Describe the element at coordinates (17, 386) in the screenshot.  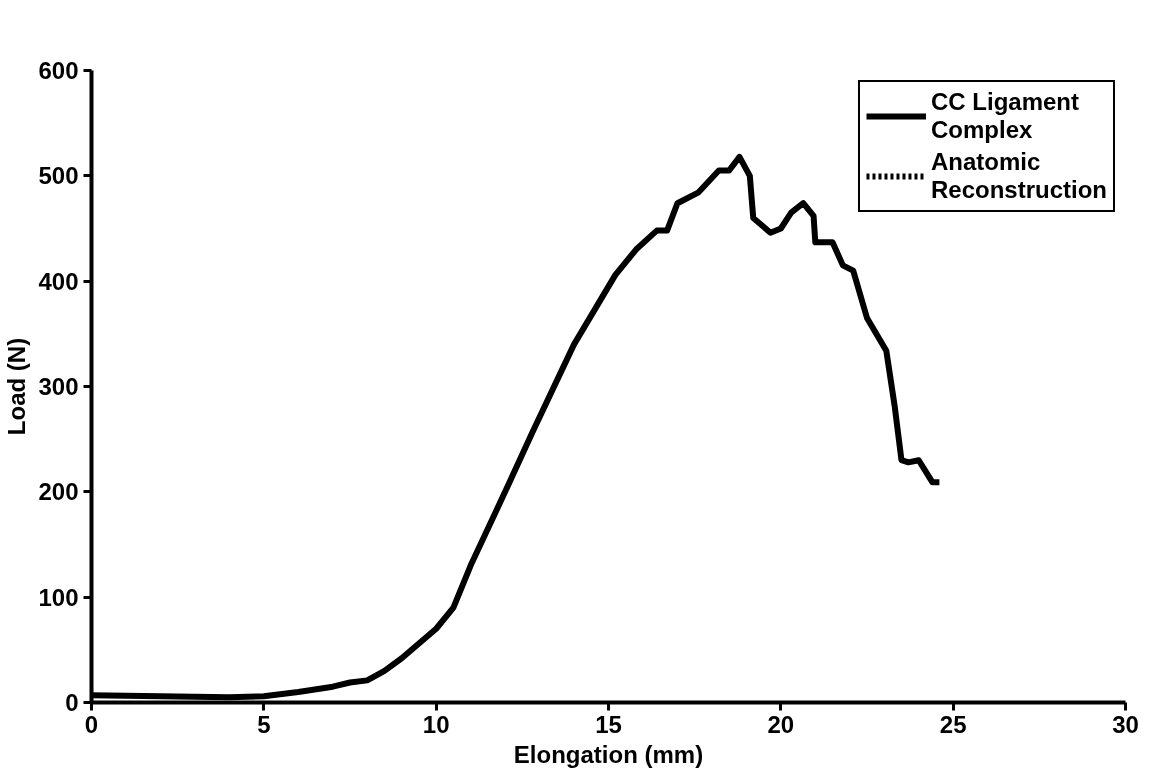
I see `y-axis-title: Load (N)` at that location.